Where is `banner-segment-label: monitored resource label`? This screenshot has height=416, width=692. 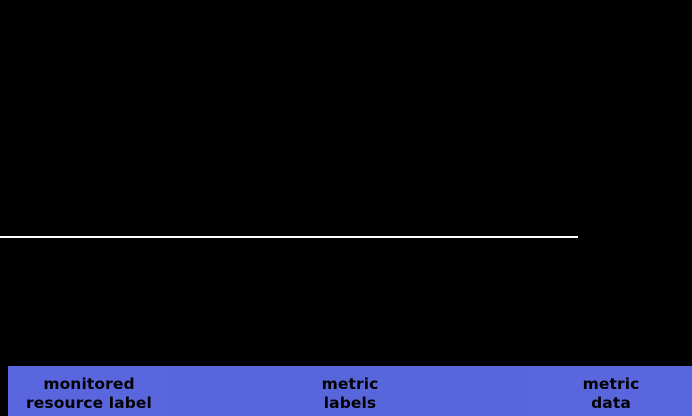
banner-segment-label: monitored resource label is located at coordinates (89, 393).